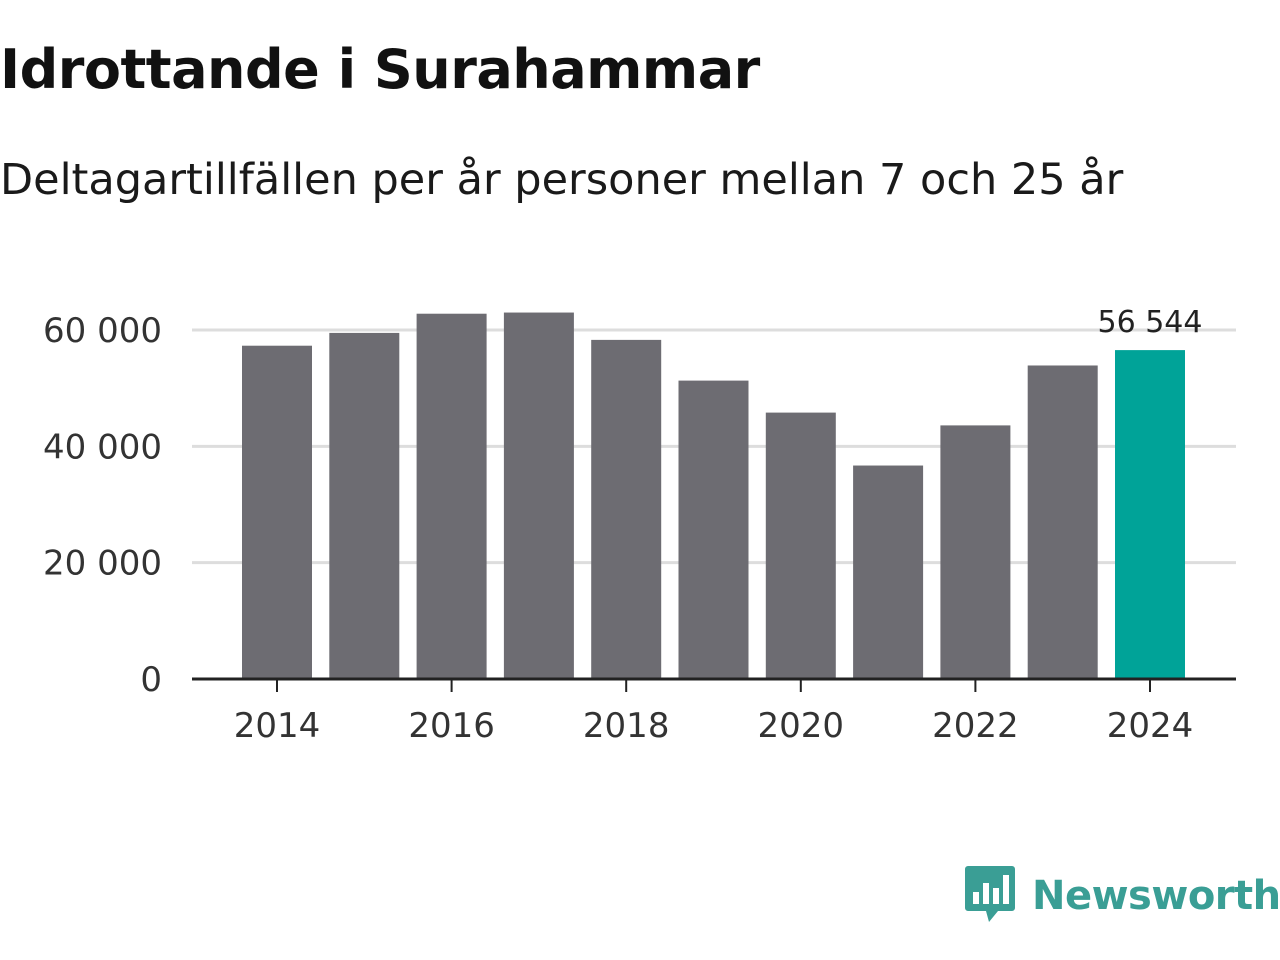 The width and height of the screenshot is (1280, 960). What do you see at coordinates (102, 564) in the screenshot?
I see `y-tick-label: 20 000` at bounding box center [102, 564].